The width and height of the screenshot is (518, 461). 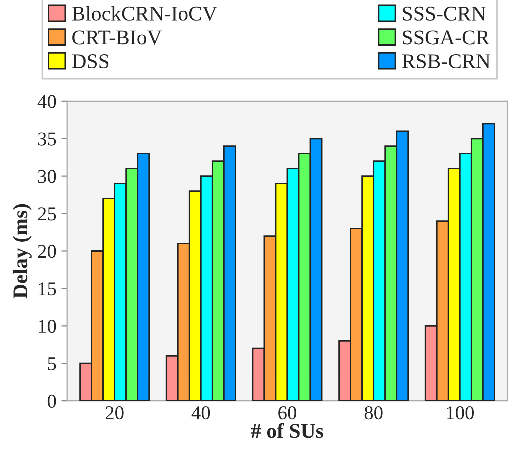 I want to click on legend-label: SSS-CRN, so click(x=444, y=13).